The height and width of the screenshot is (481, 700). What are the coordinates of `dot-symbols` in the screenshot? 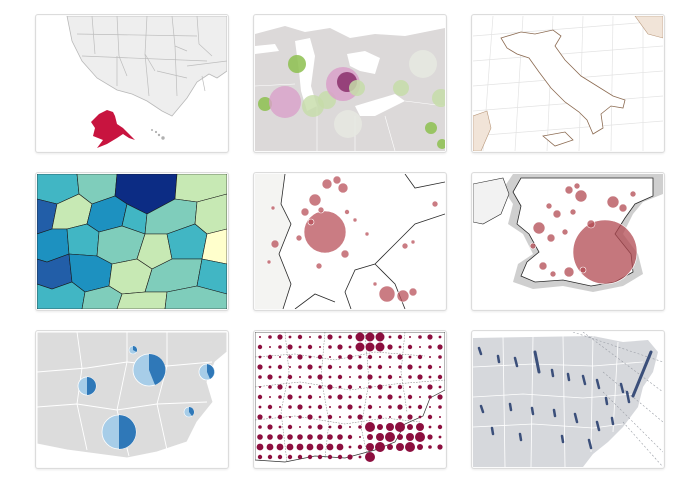 It's located at (349, 397).